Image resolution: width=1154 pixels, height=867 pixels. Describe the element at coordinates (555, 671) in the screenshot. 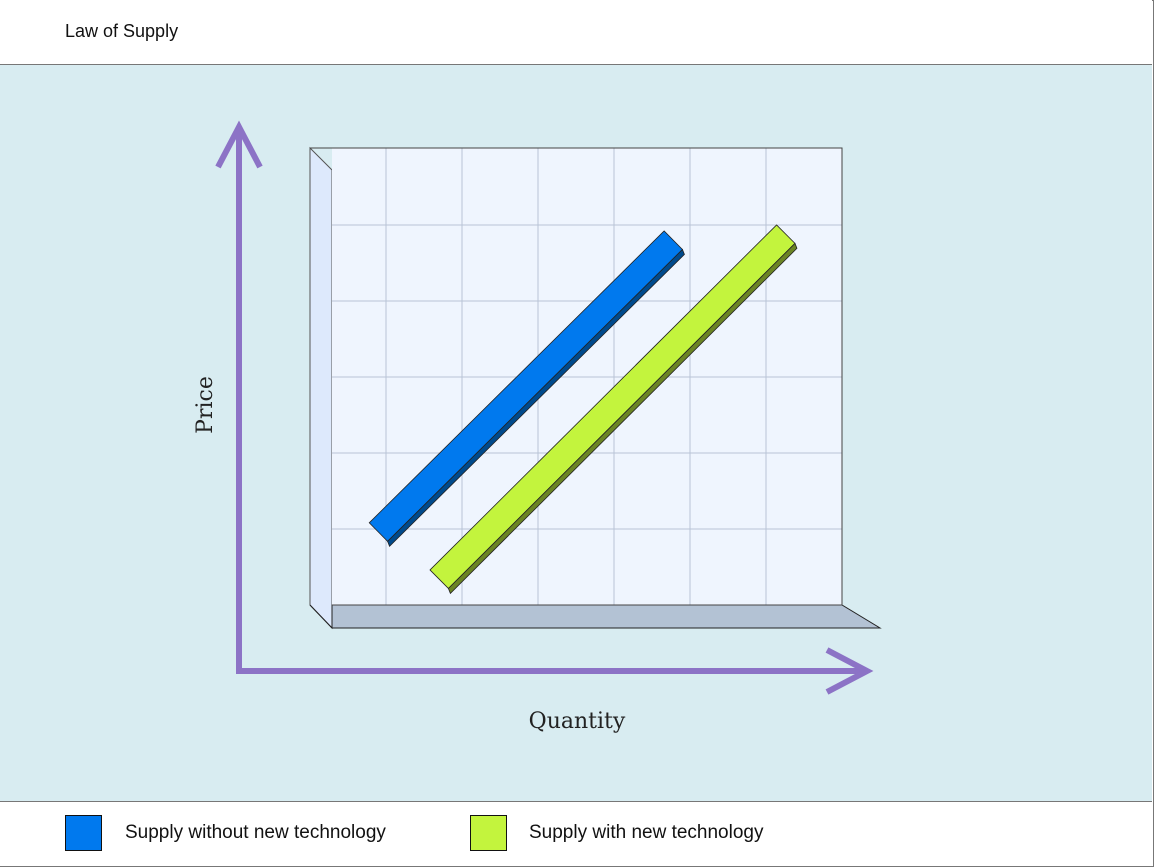

I see `quantity-axis` at that location.